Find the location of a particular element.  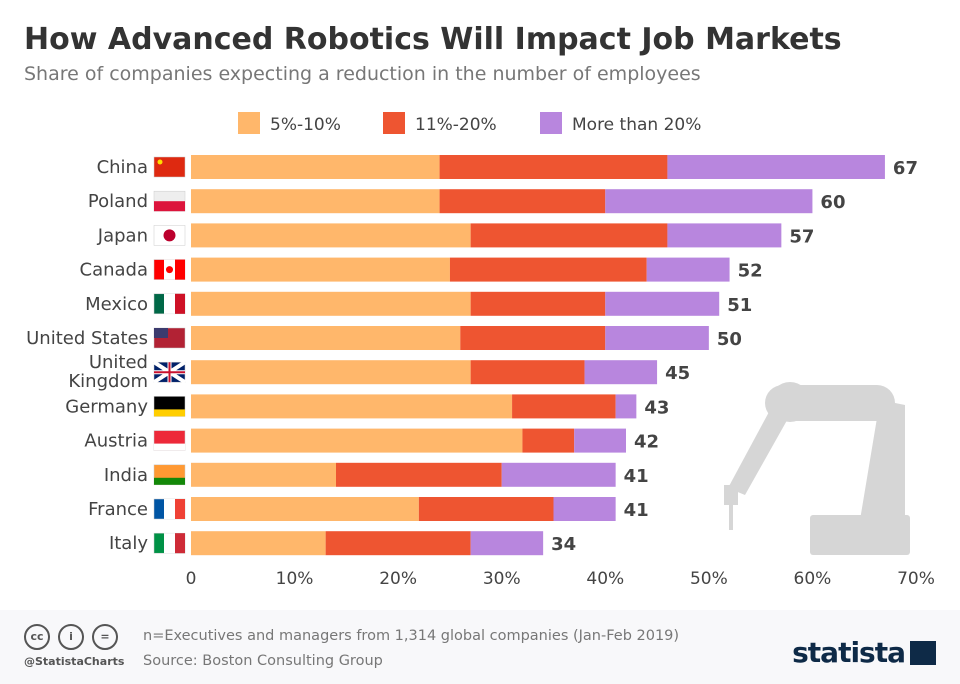

x-tick-label: 30% is located at coordinates (502, 579).